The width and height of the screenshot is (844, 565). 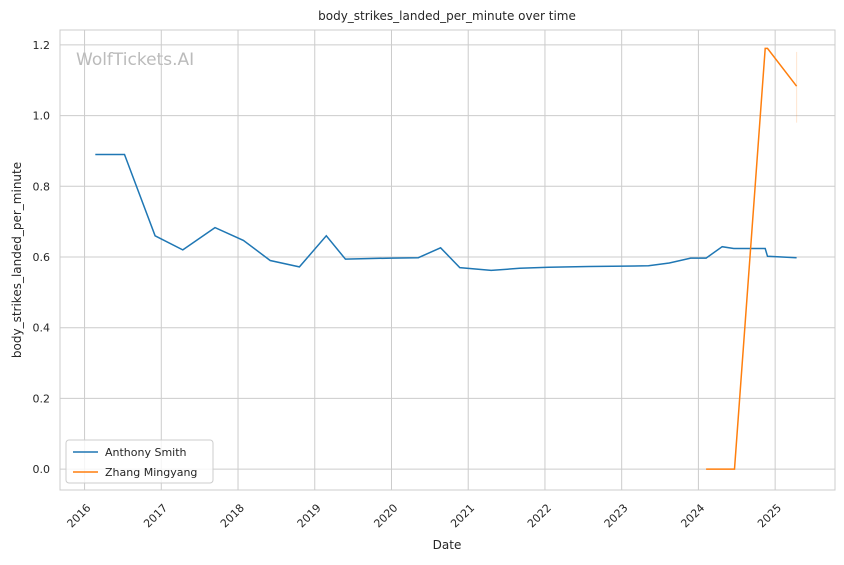 What do you see at coordinates (752, 258) in the screenshot?
I see `series-line-zhang-mingyang` at bounding box center [752, 258].